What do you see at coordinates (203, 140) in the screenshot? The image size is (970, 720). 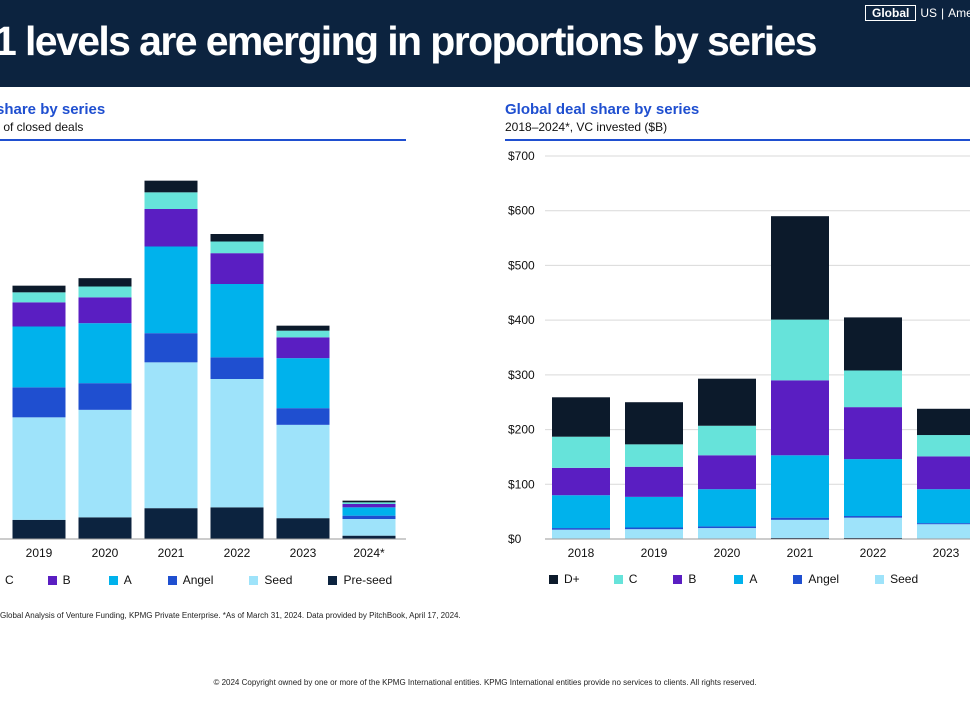 I see `left-chart-rule` at bounding box center [203, 140].